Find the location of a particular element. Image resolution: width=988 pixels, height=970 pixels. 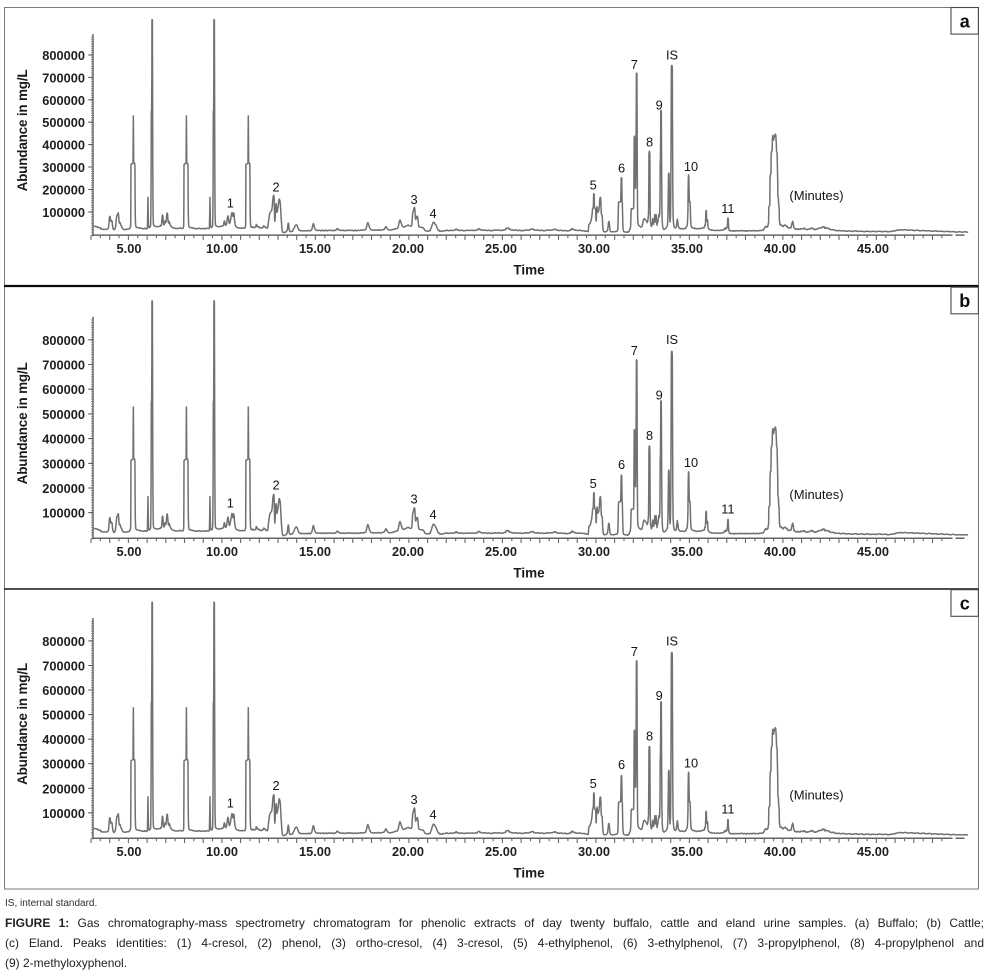

svg-text: a is located at coordinates (965, 21).